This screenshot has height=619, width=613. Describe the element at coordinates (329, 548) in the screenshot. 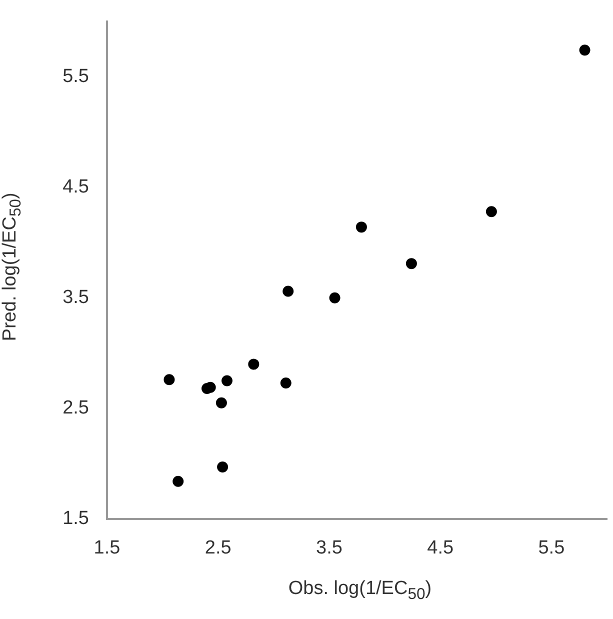

I see `x-tick-label: 3.5` at that location.